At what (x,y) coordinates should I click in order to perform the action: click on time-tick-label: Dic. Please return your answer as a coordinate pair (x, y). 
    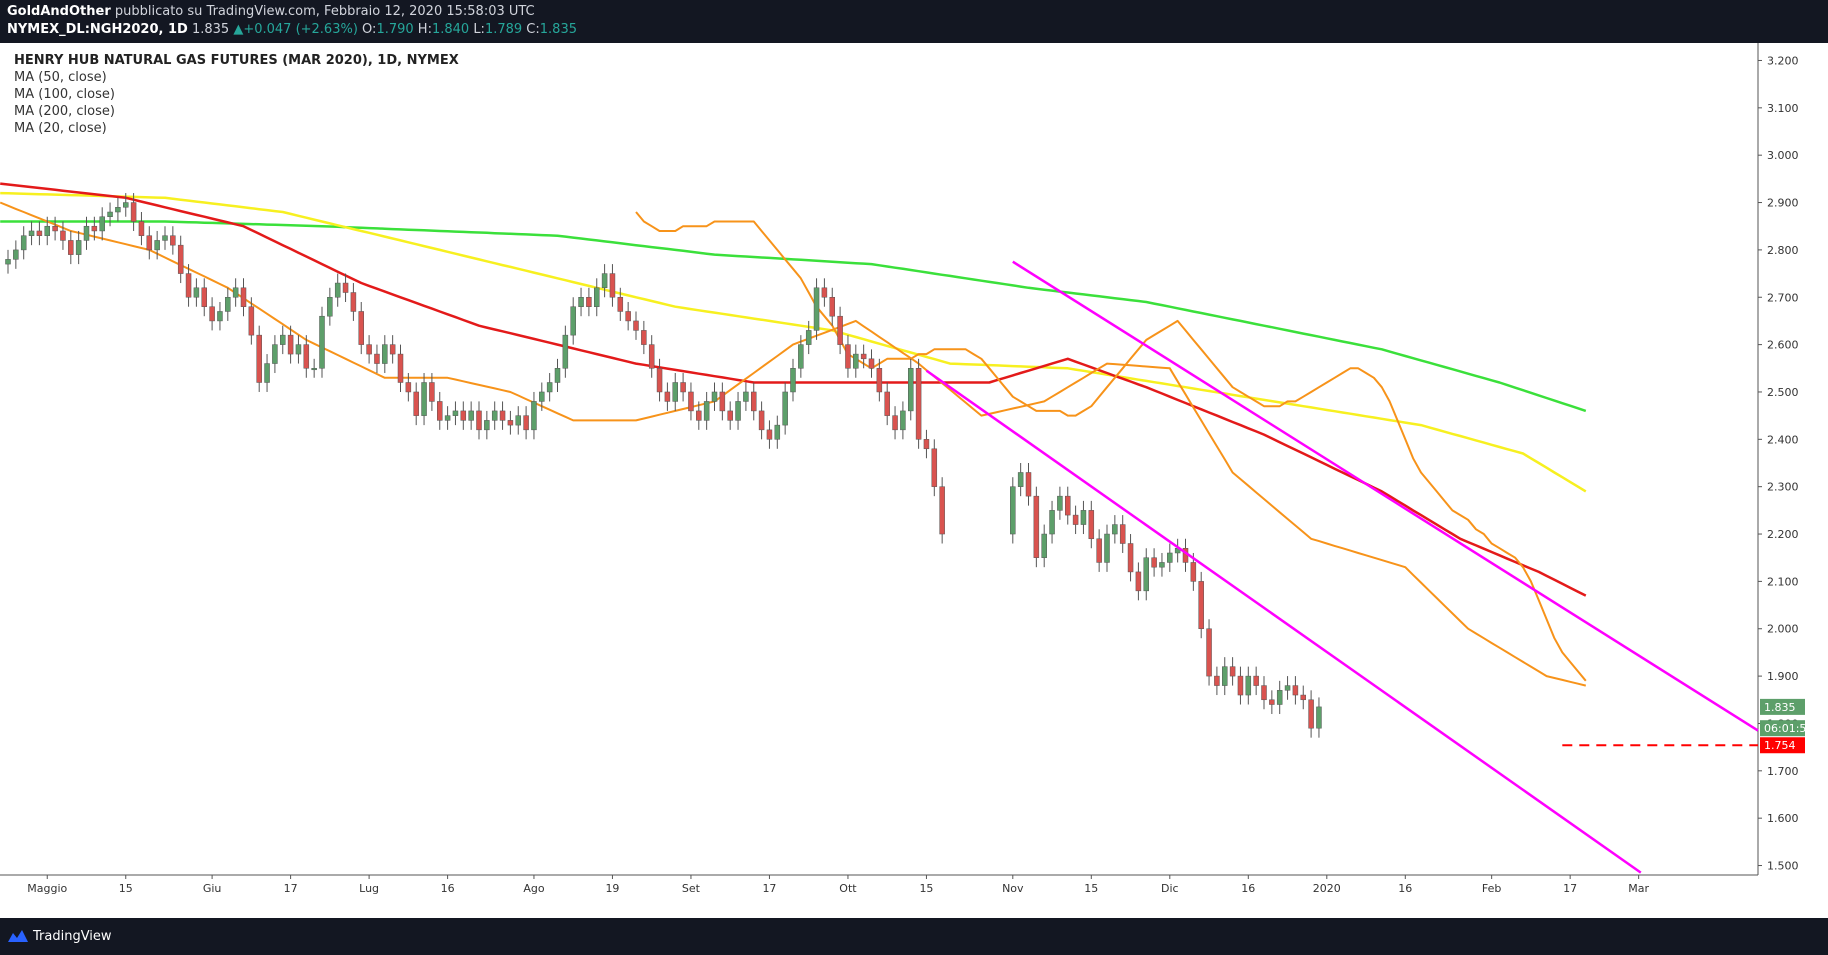
    Looking at the image, I should click on (1170, 888).